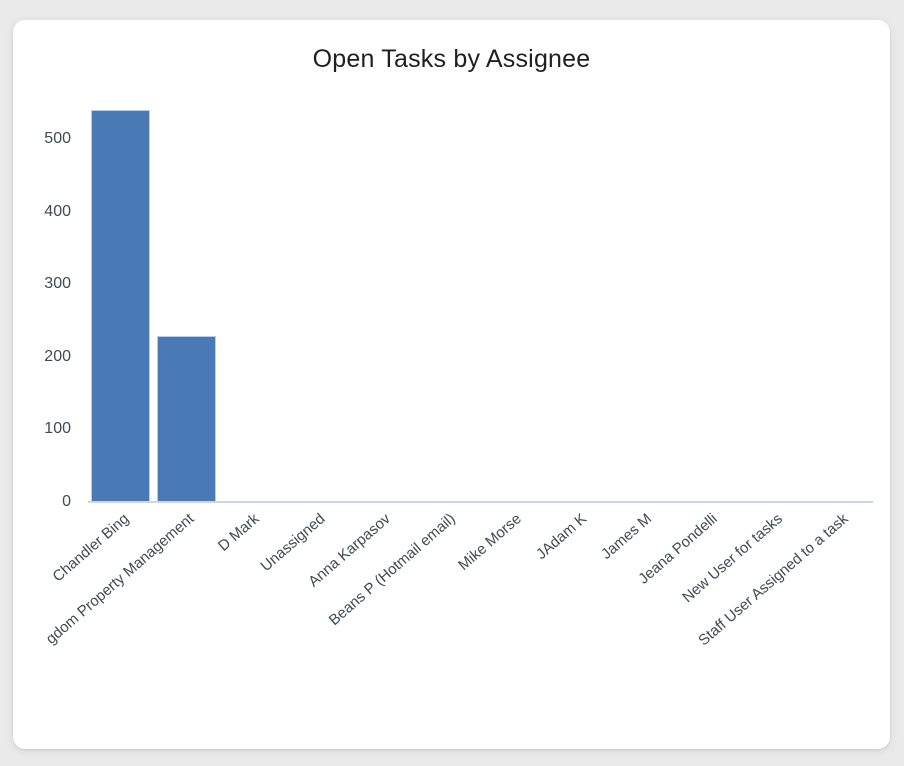  Describe the element at coordinates (451, 59) in the screenshot. I see `chart-title: Open Tasks by Assignee` at that location.